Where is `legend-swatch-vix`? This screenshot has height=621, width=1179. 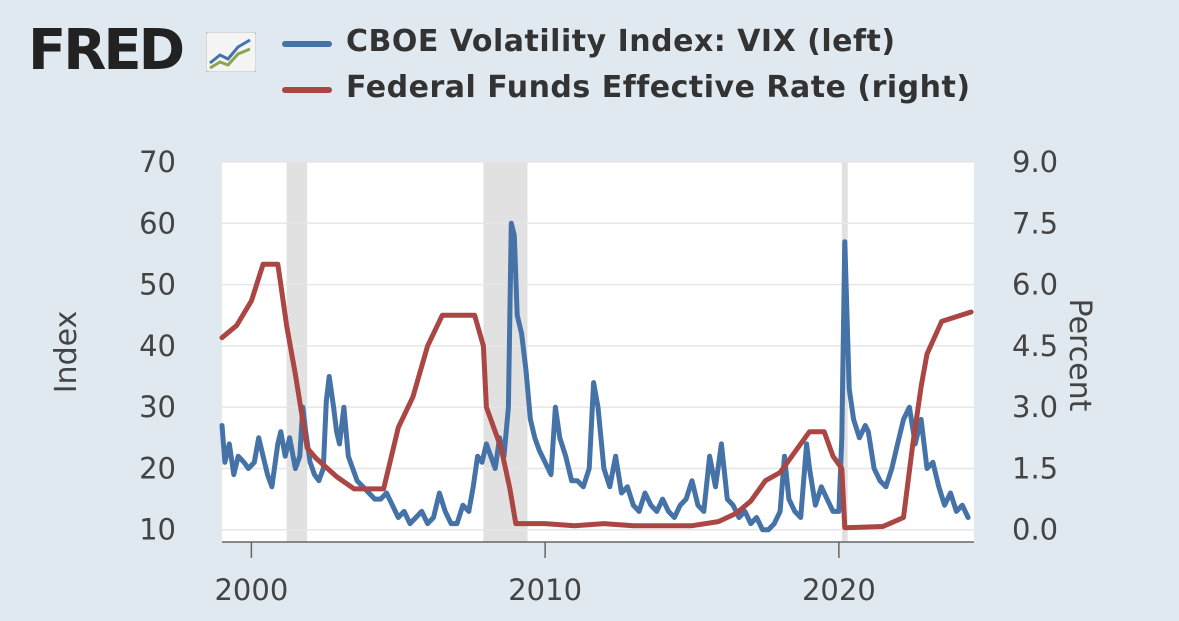
legend-swatch-vix is located at coordinates (307, 44).